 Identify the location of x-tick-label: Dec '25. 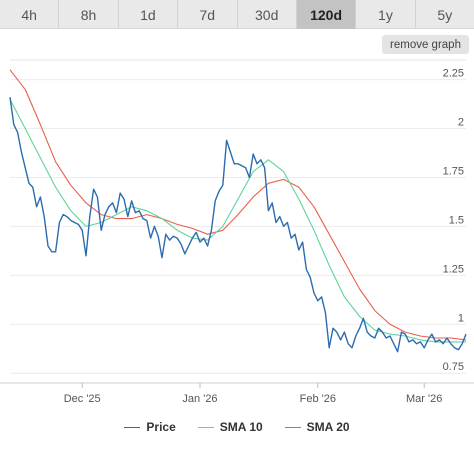
(82, 399).